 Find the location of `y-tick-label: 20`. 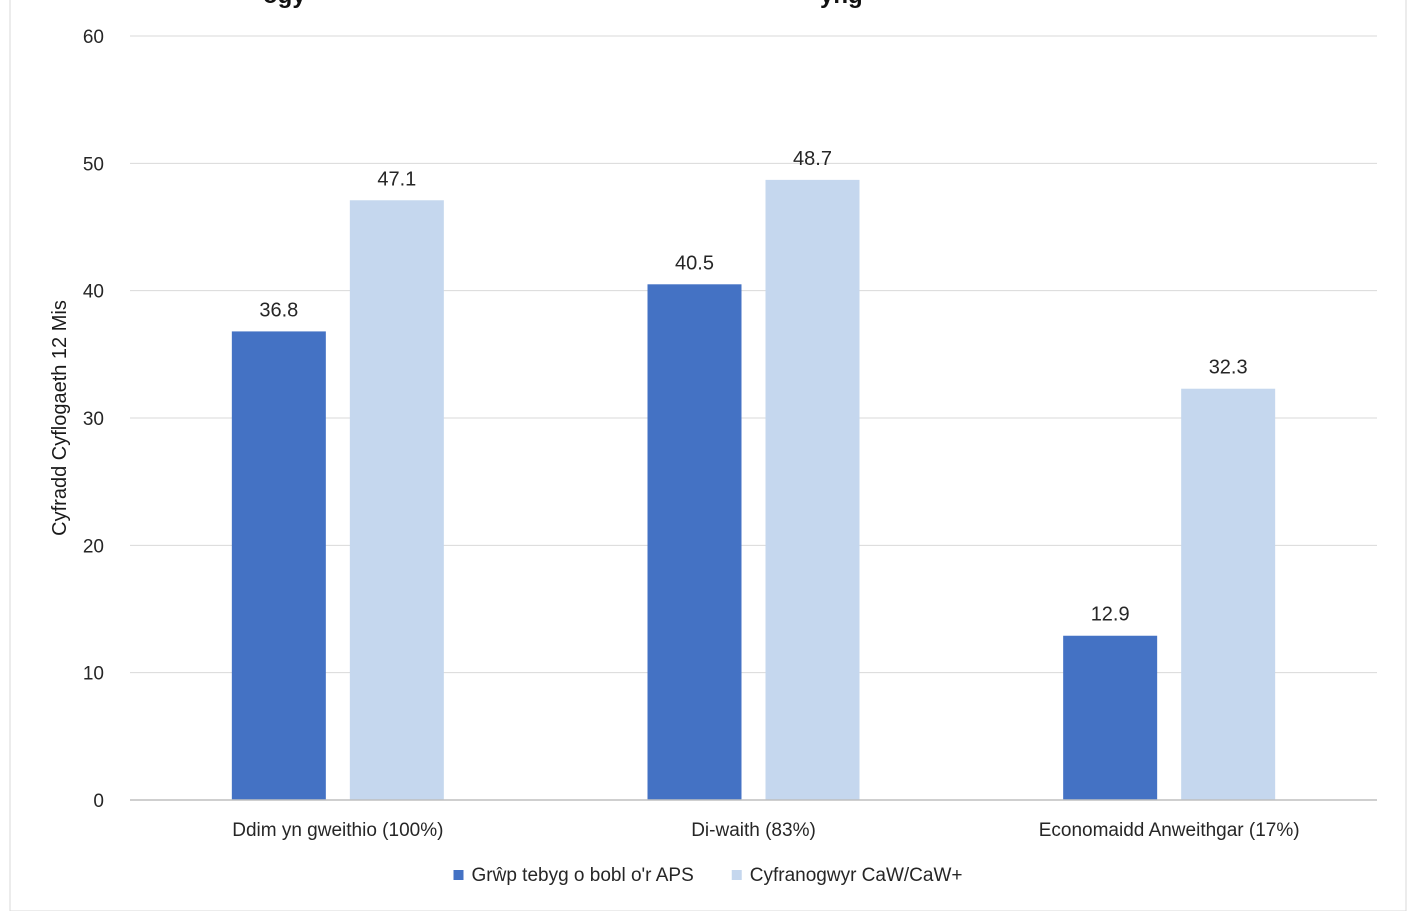

y-tick-label: 20 is located at coordinates (93, 546).